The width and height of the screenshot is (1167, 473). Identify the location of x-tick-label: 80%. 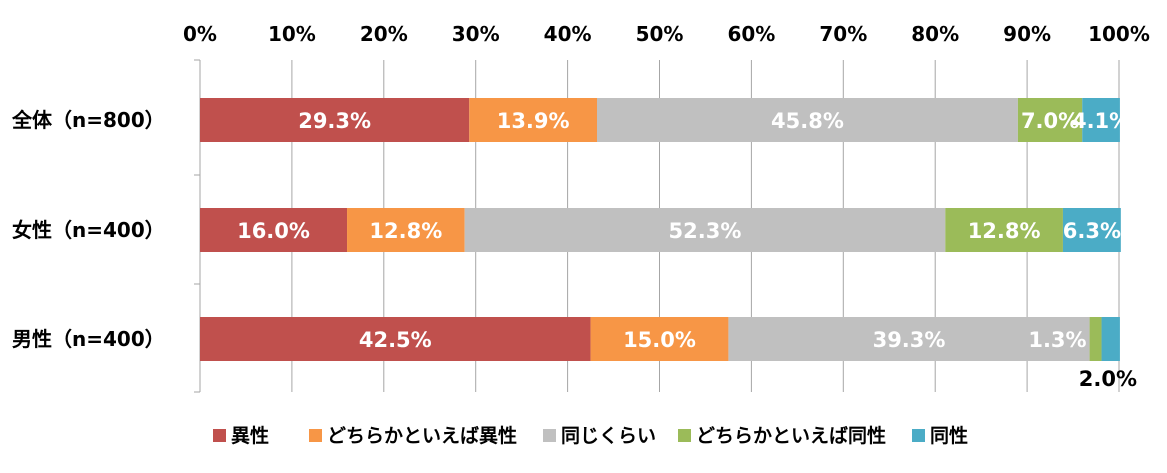
(935, 34).